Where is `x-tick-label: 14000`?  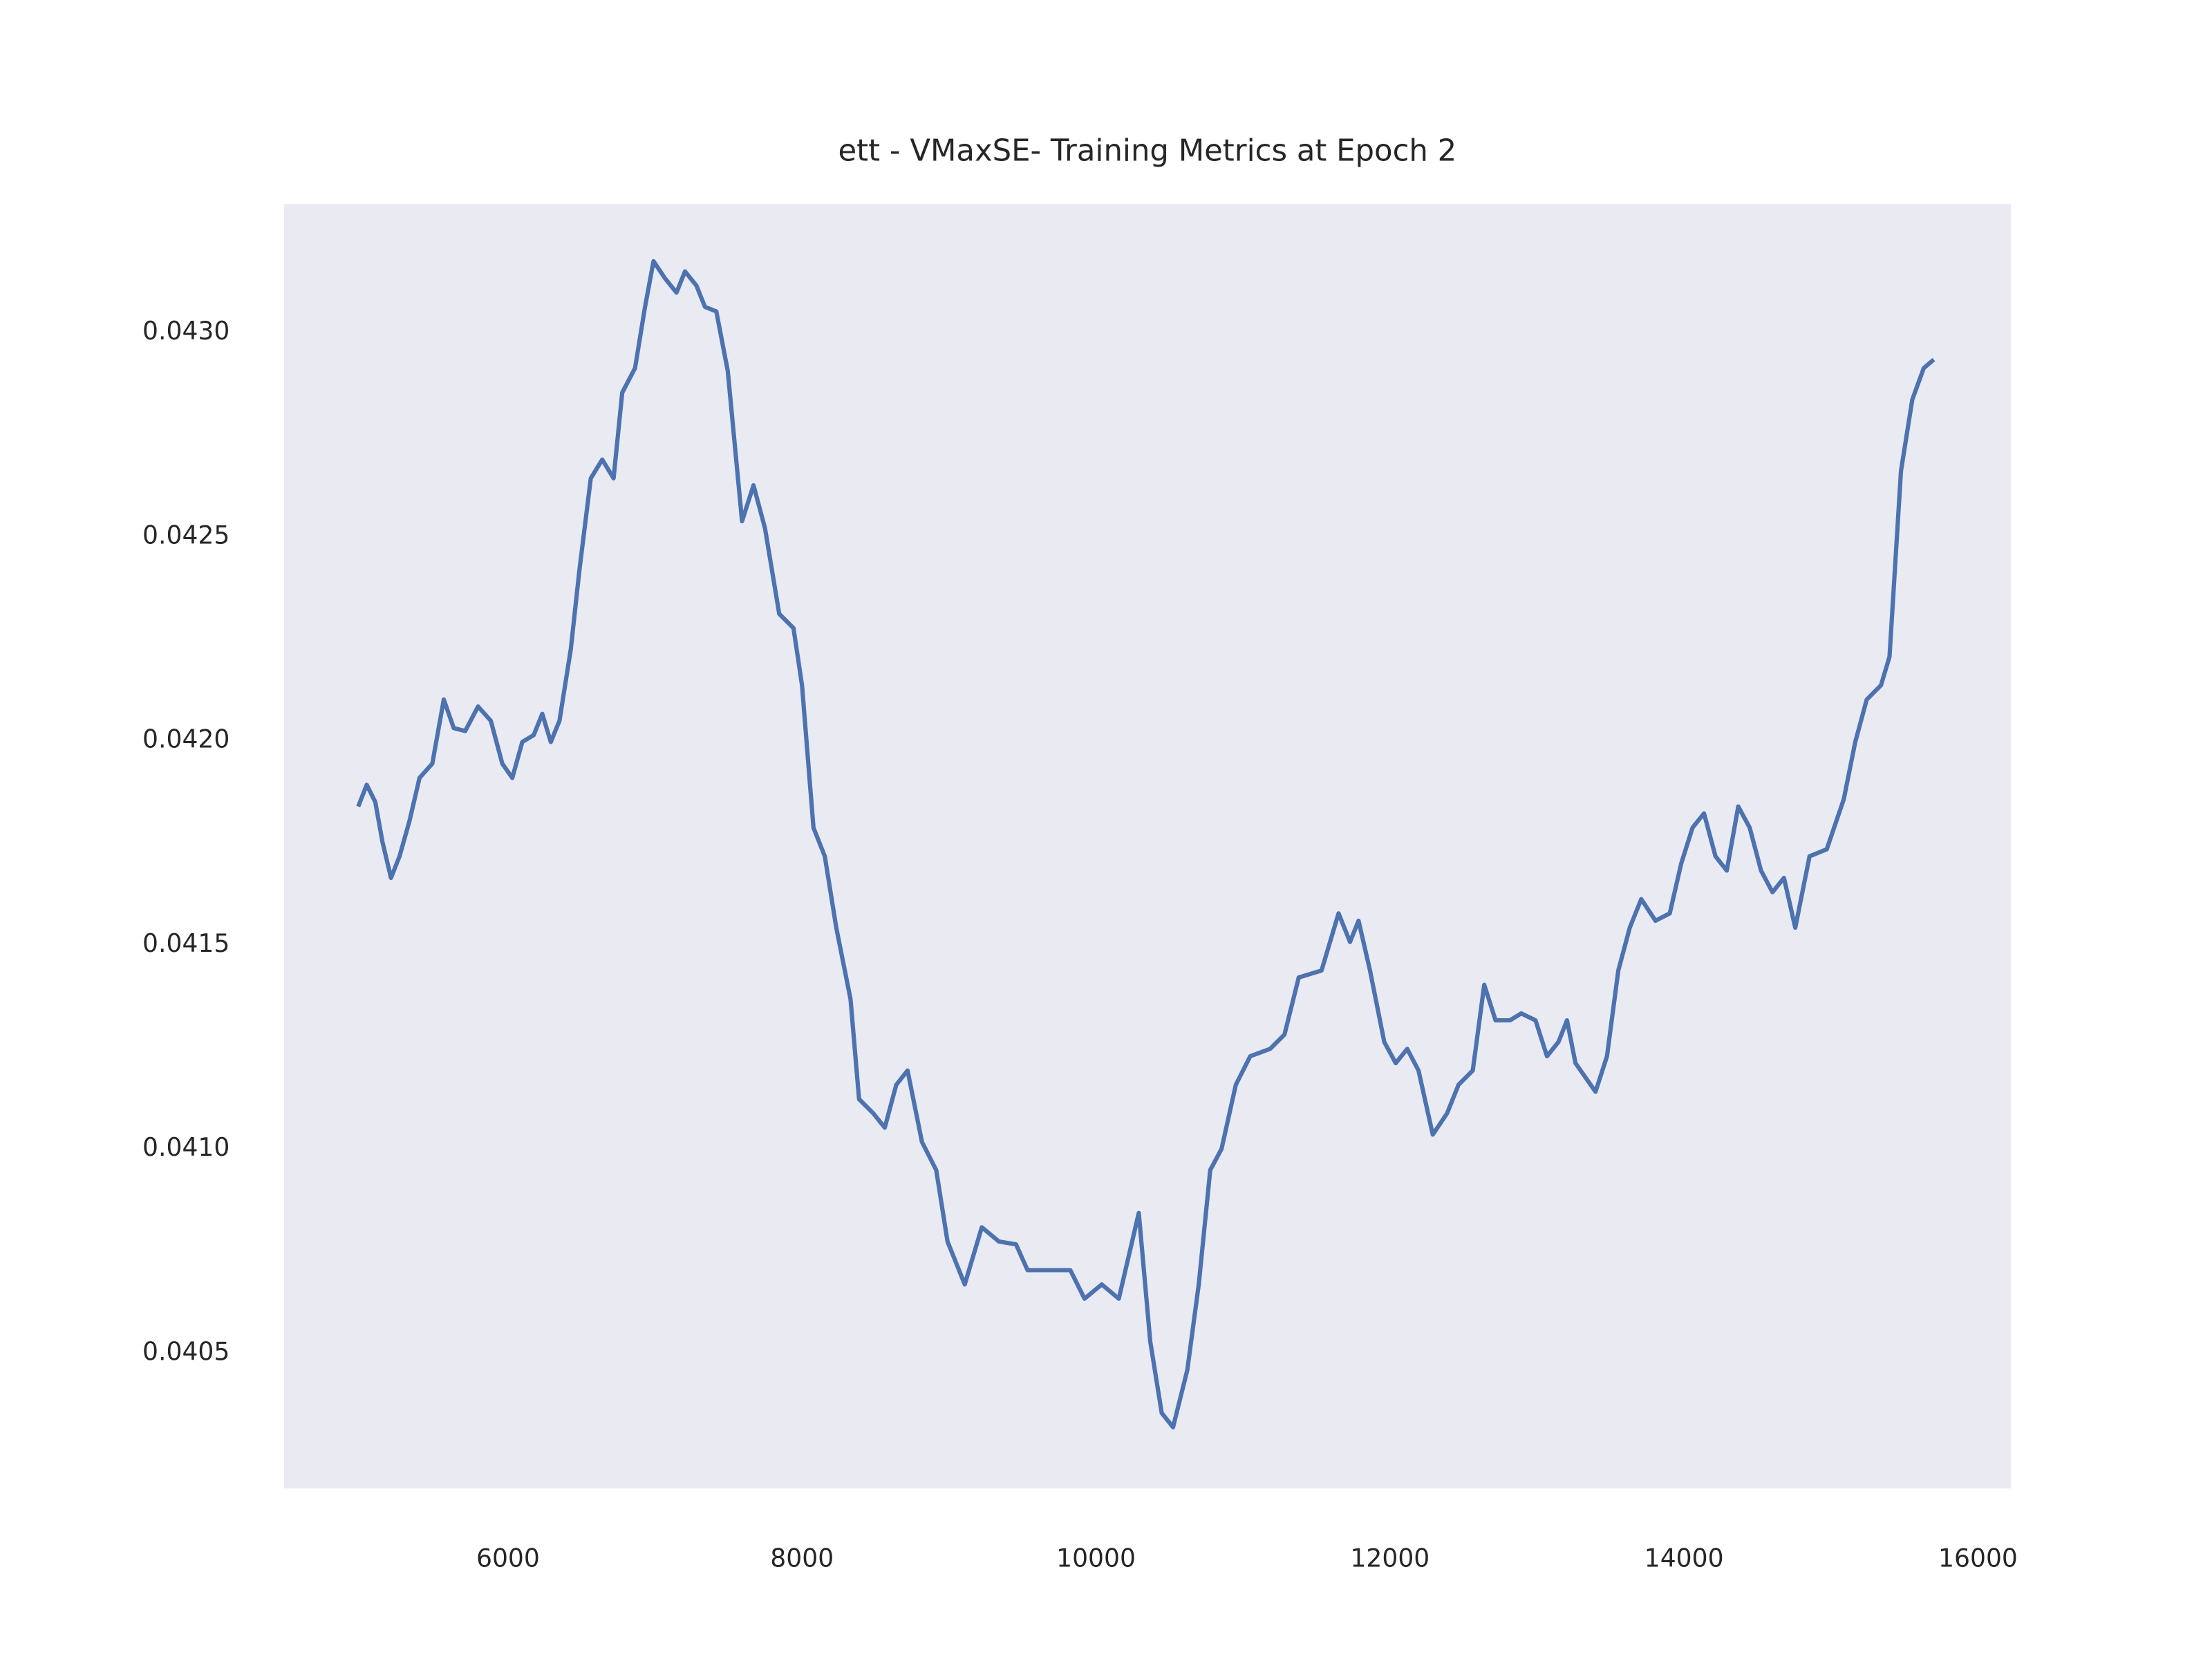
x-tick-label: 14000 is located at coordinates (1684, 1558).